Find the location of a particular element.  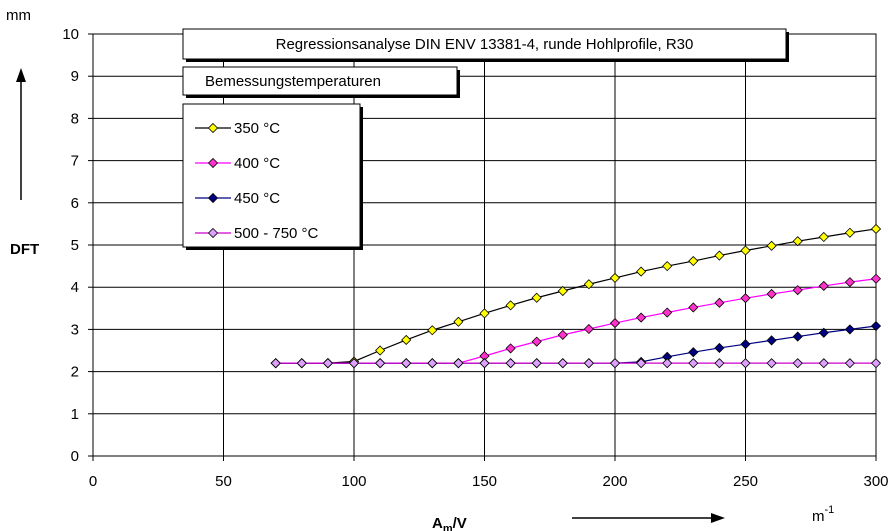

legend-item: 500 - 750 °C is located at coordinates (257, 233).